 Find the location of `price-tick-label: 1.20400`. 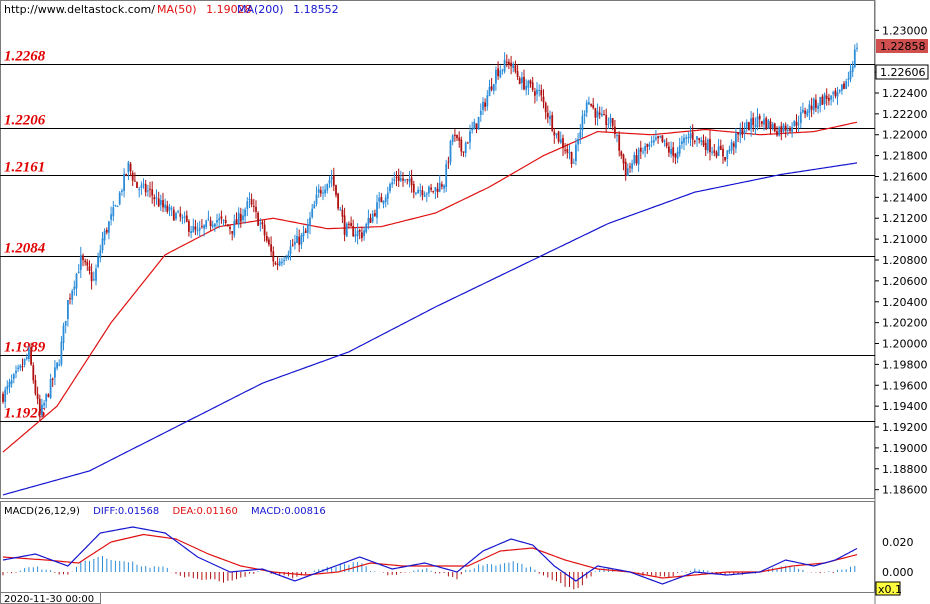

price-tick-label: 1.20400 is located at coordinates (905, 302).